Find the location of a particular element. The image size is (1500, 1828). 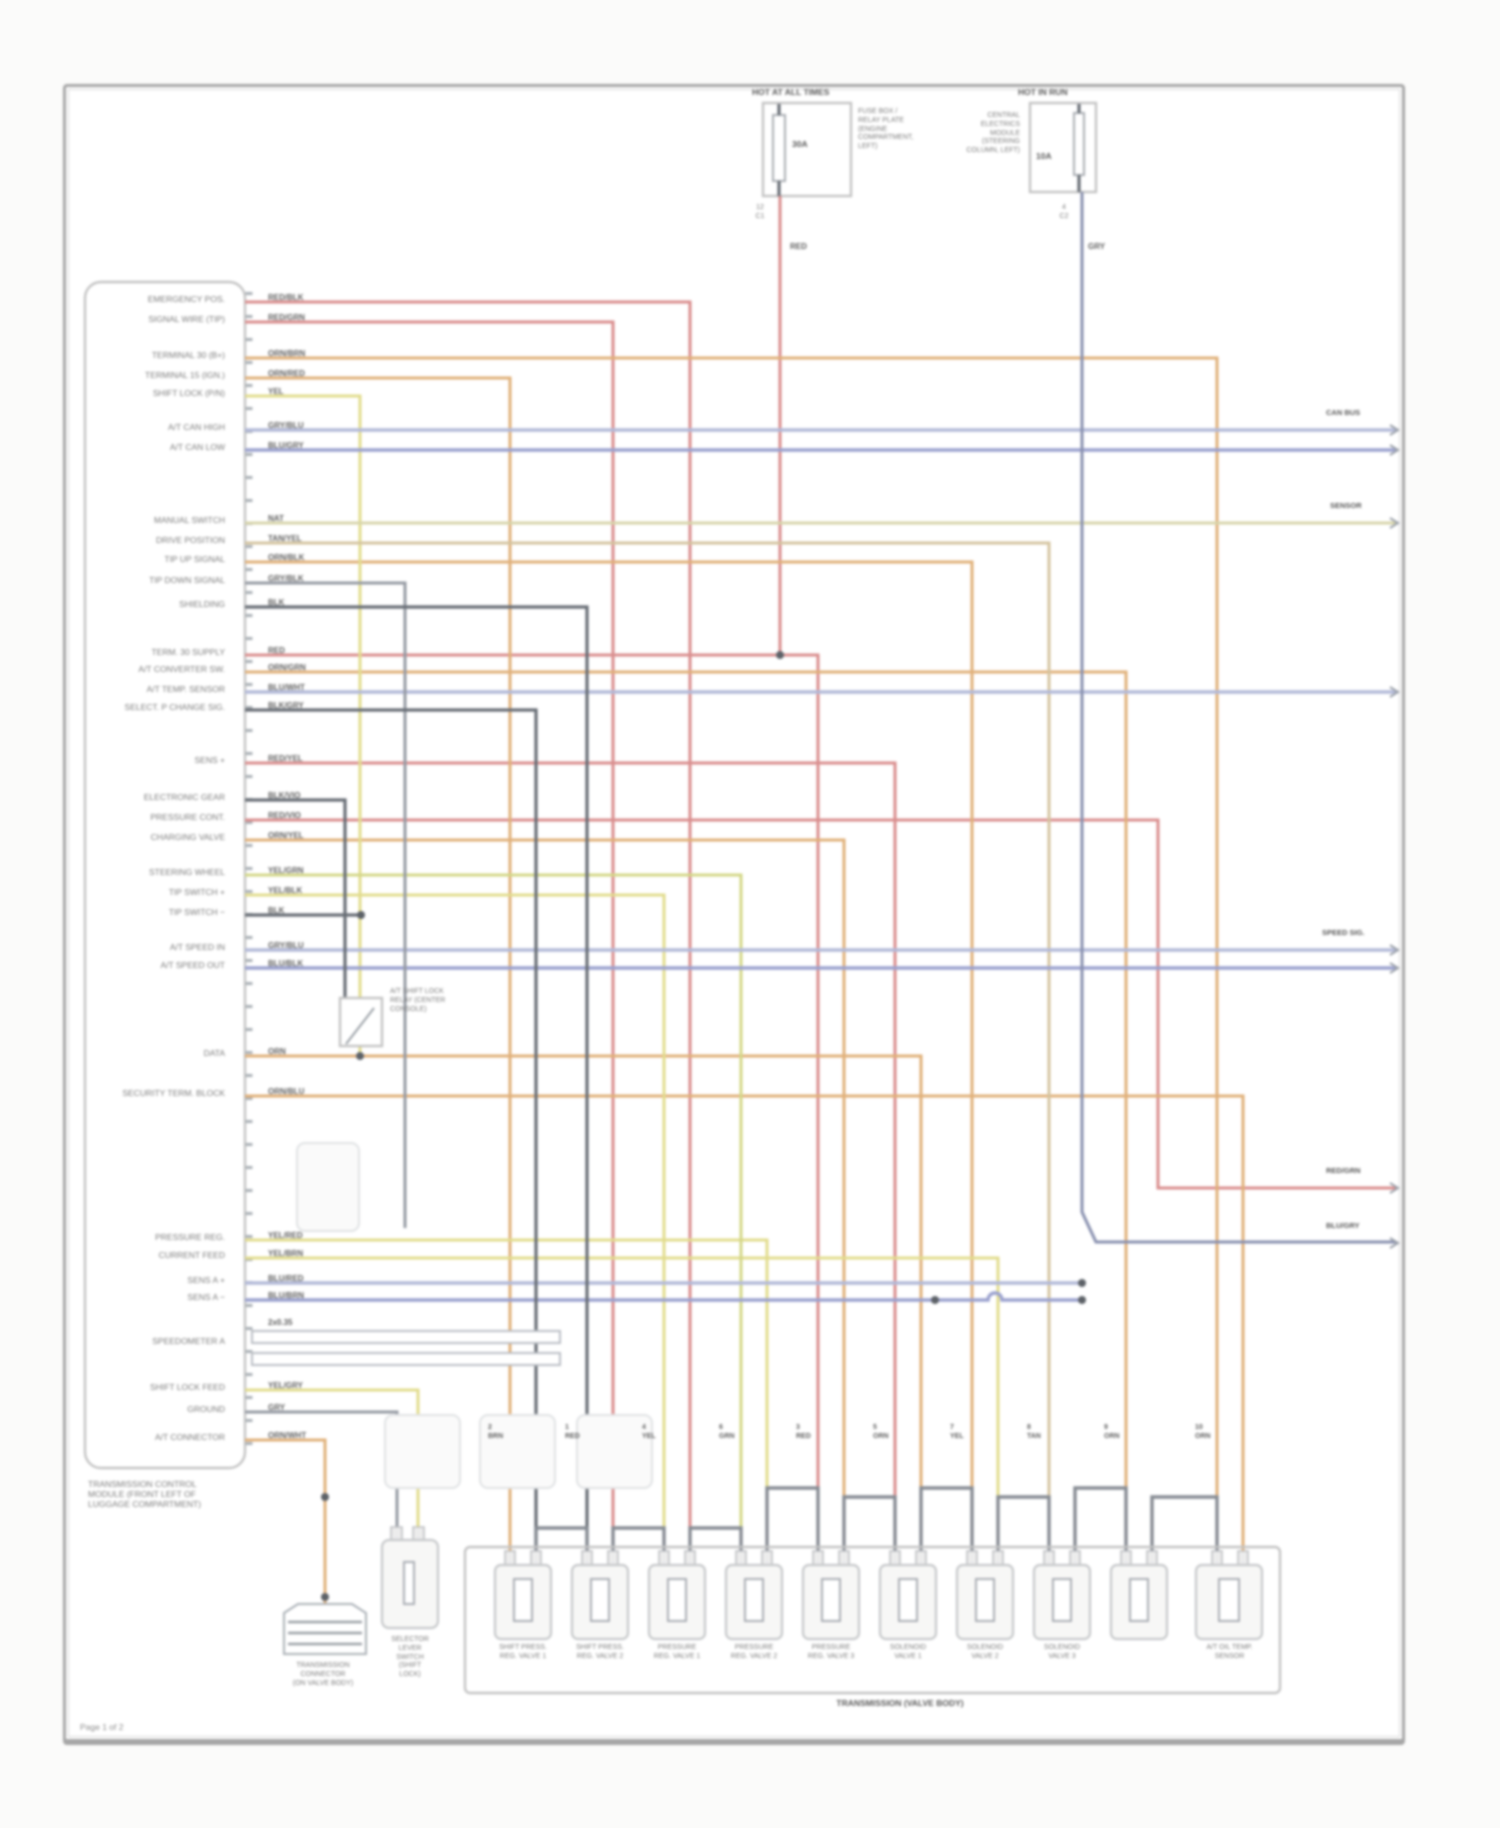

wire-code: YEL is located at coordinates (276, 391).